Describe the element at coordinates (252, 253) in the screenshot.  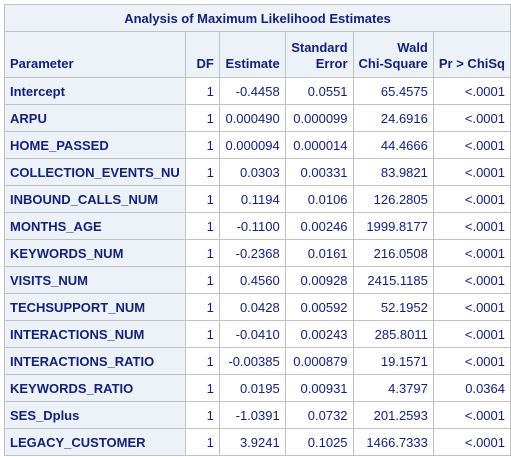
I see `cell-estimate: -0.2368` at that location.